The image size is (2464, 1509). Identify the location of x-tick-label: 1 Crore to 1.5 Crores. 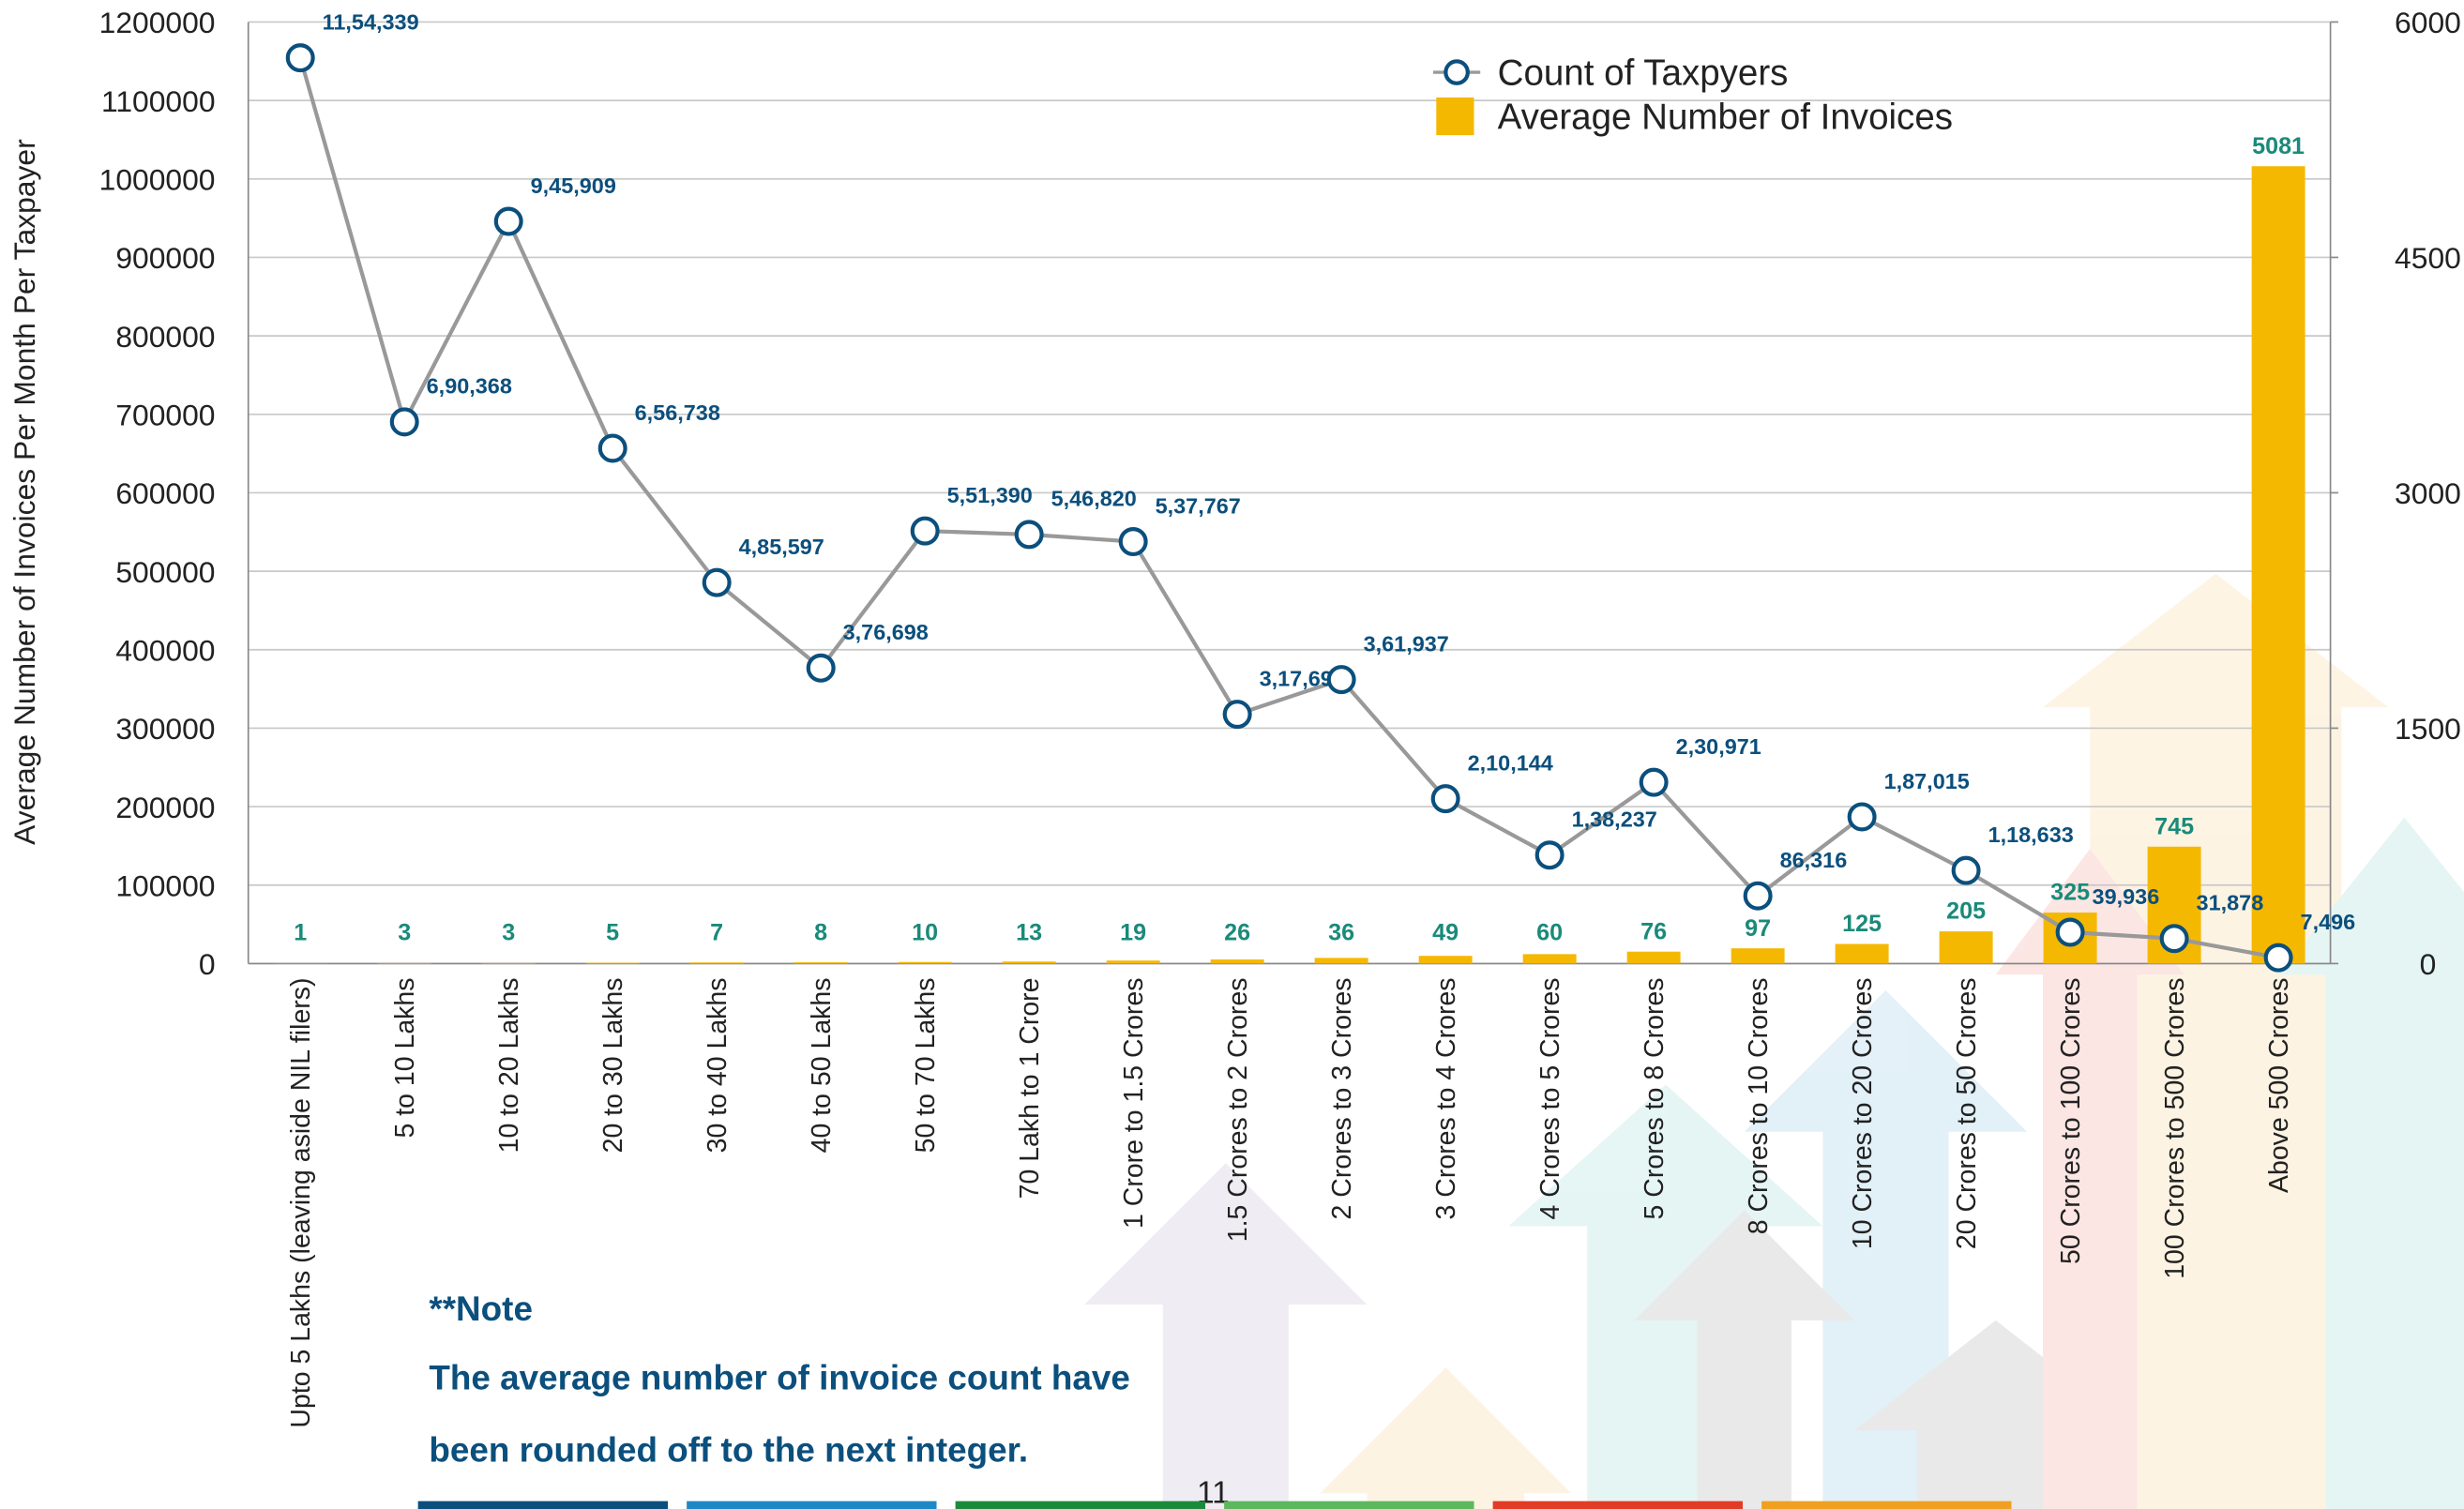
(1134, 1102).